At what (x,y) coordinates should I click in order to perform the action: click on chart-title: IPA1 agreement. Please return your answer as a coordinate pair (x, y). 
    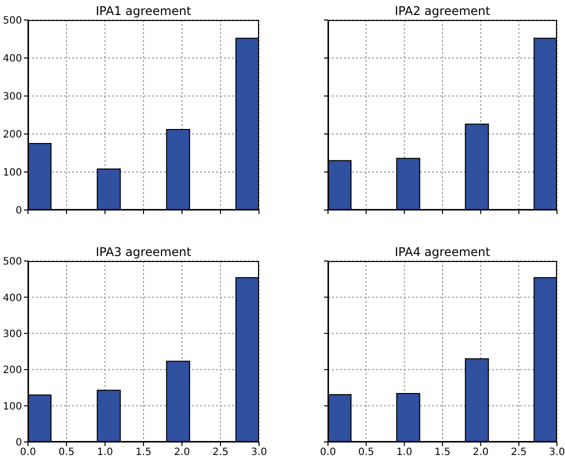
    Looking at the image, I should click on (144, 11).